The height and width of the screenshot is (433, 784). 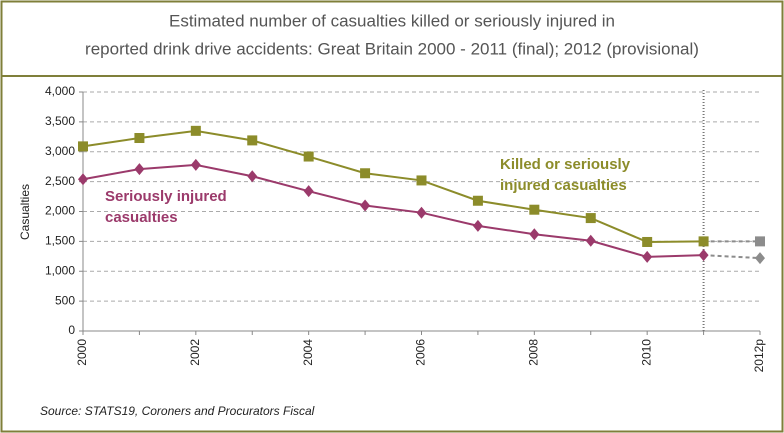 I want to click on series-label: injured casualties, so click(x=563, y=185).